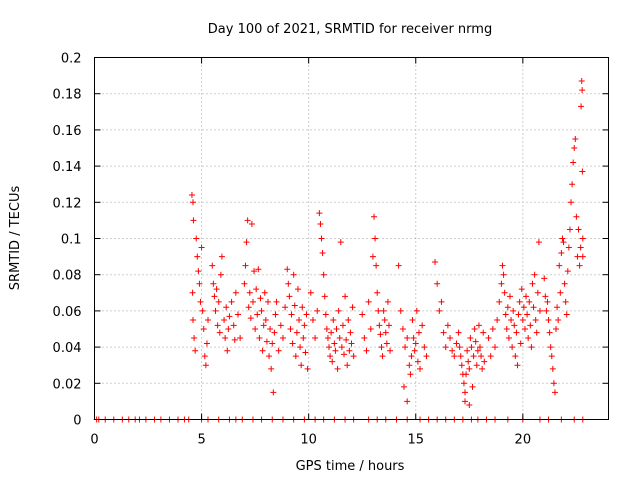 The image size is (640, 480). Describe the element at coordinates (350, 466) in the screenshot. I see `x-axis-label: GPS time / hours` at that location.